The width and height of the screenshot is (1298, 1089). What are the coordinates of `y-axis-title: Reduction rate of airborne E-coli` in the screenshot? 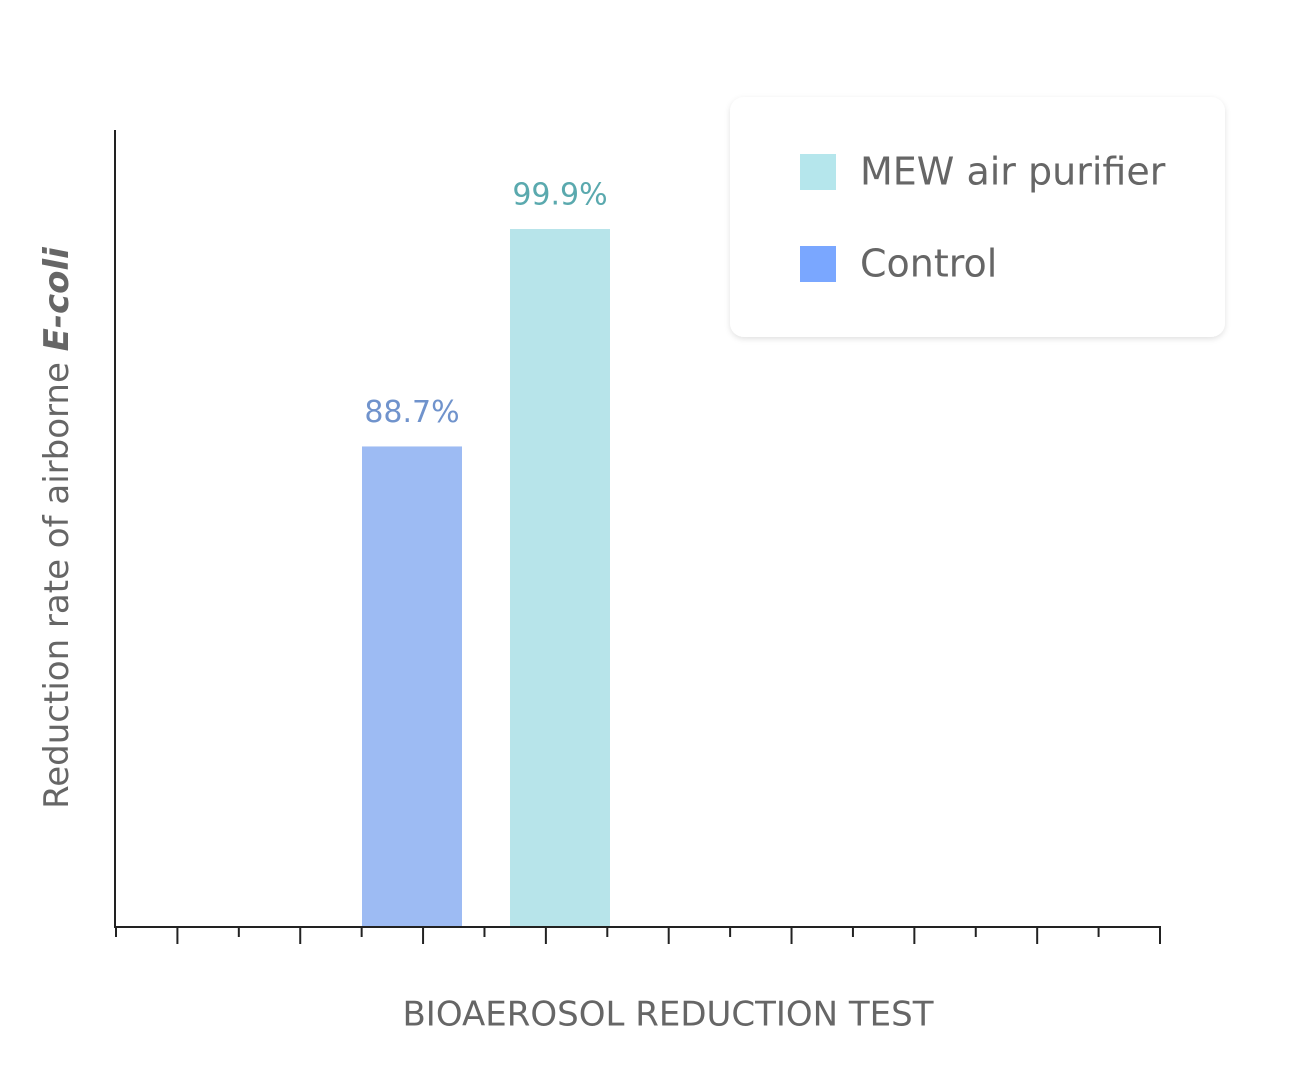 It's located at (57, 527).